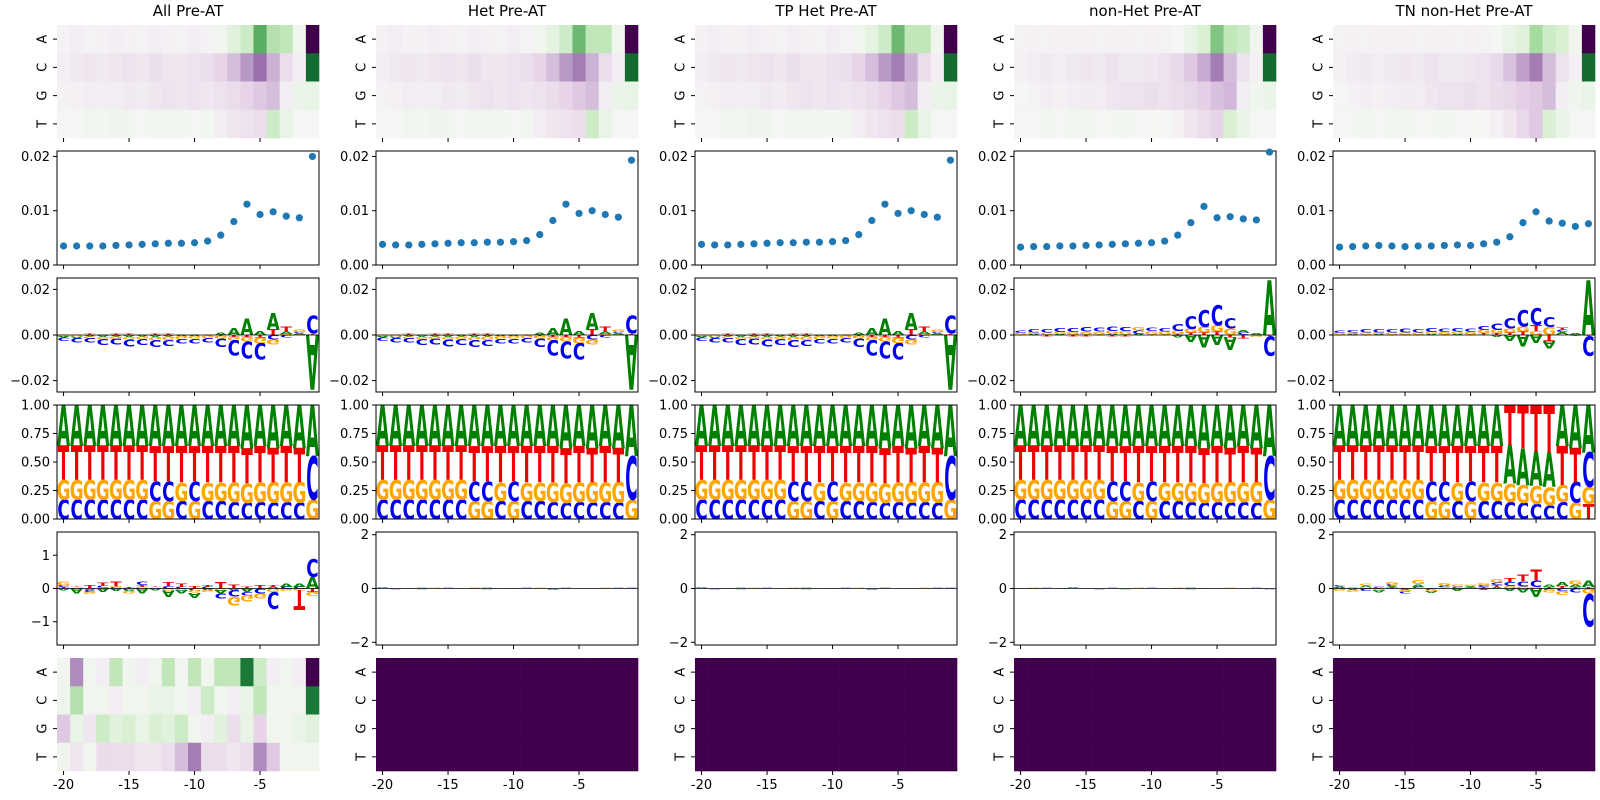 This screenshot has width=1600, height=800. I want to click on base-label: A, so click(362, 672).